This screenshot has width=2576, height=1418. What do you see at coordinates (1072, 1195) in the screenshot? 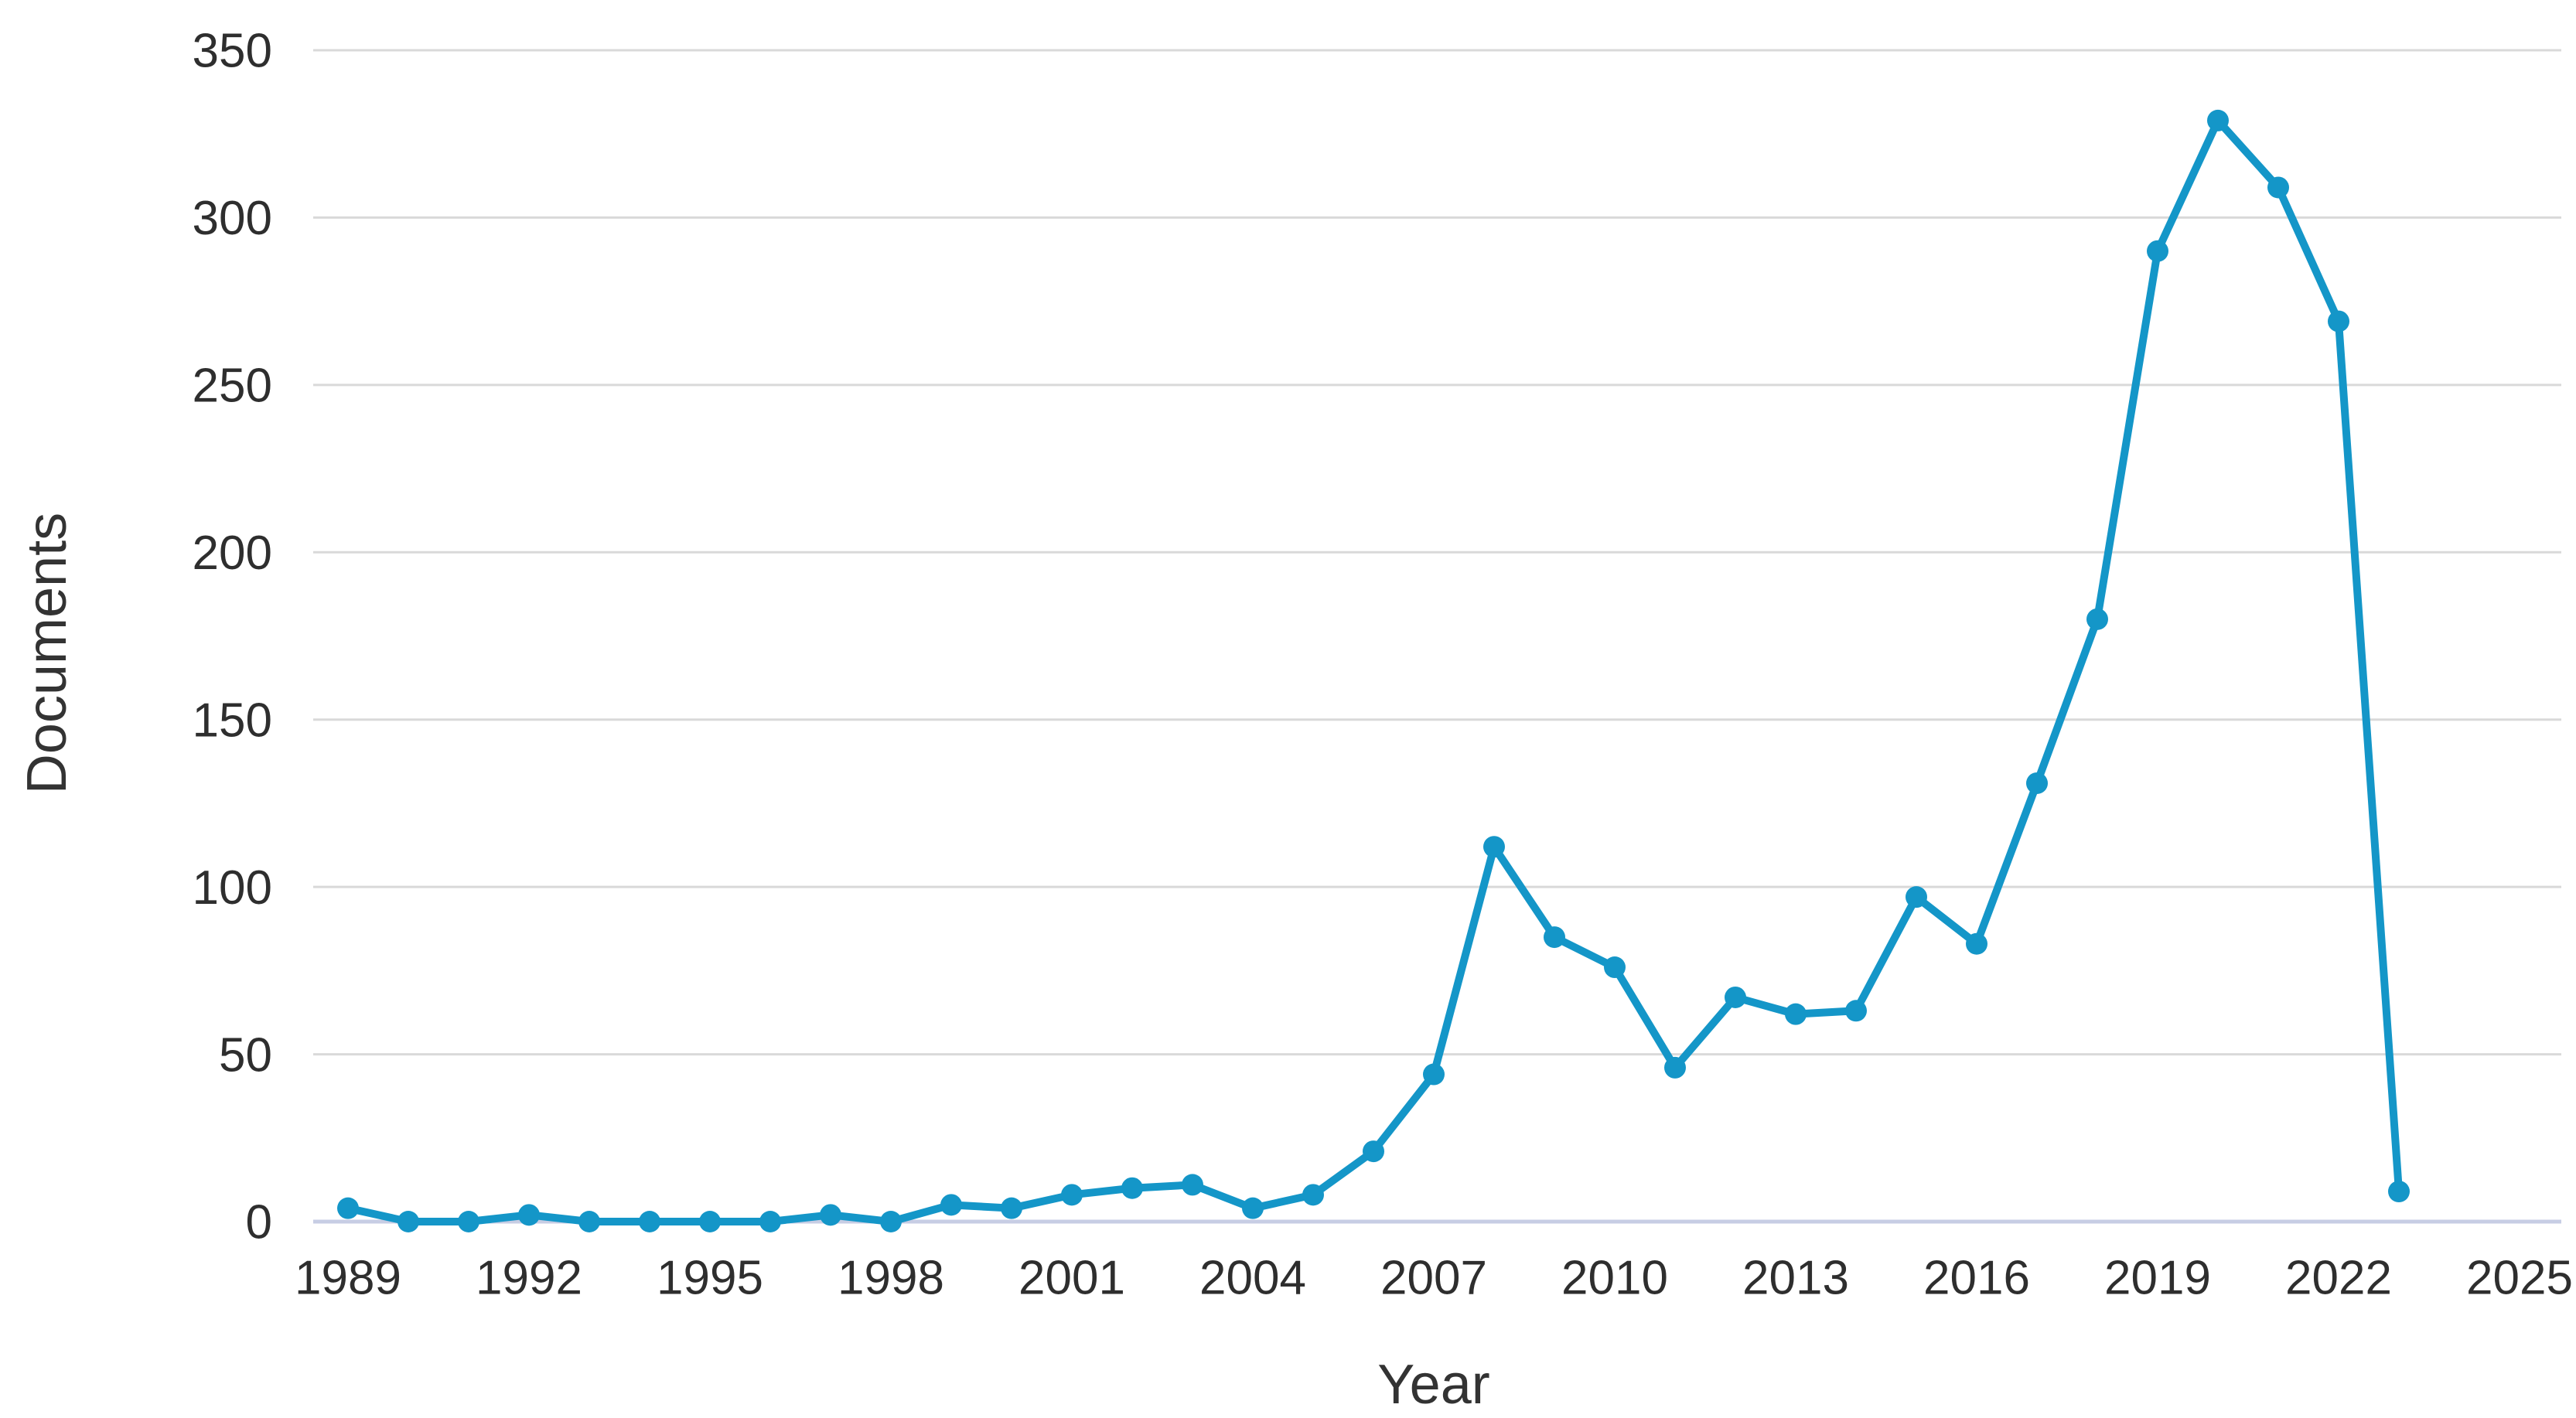
I see `data-point-2001` at bounding box center [1072, 1195].